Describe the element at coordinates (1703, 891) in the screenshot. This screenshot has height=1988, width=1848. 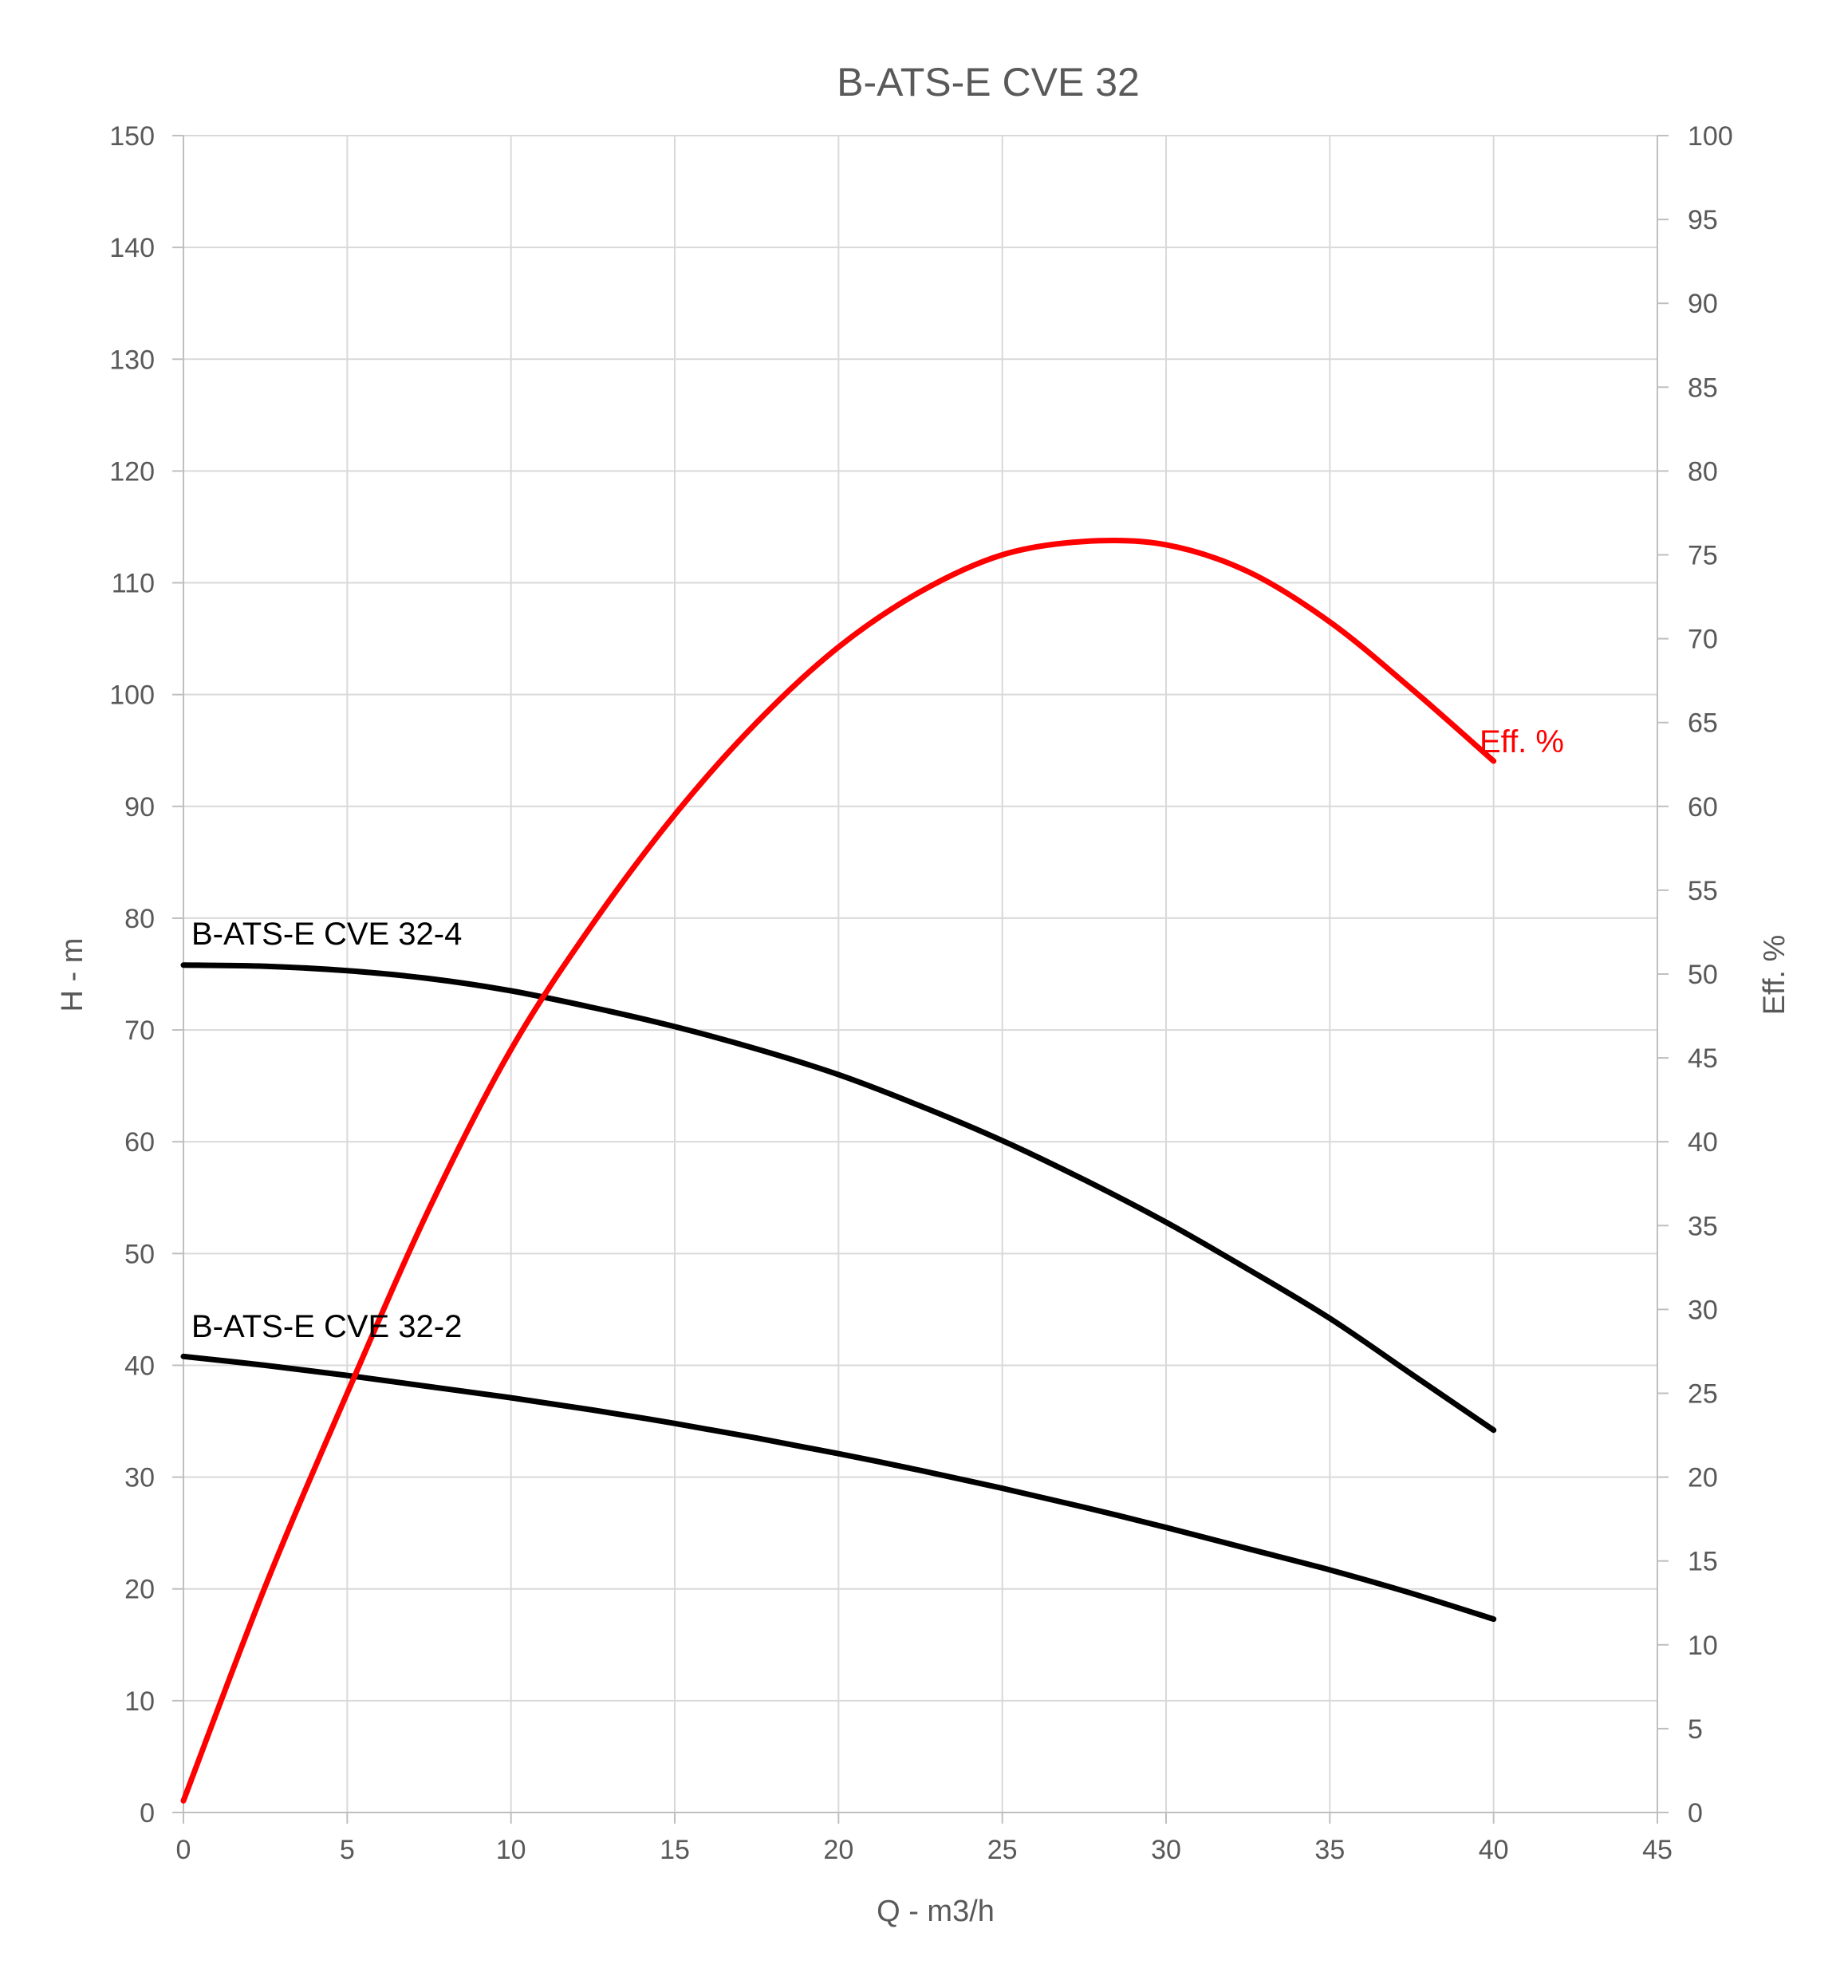
I see `y2-tick-label: 55` at that location.